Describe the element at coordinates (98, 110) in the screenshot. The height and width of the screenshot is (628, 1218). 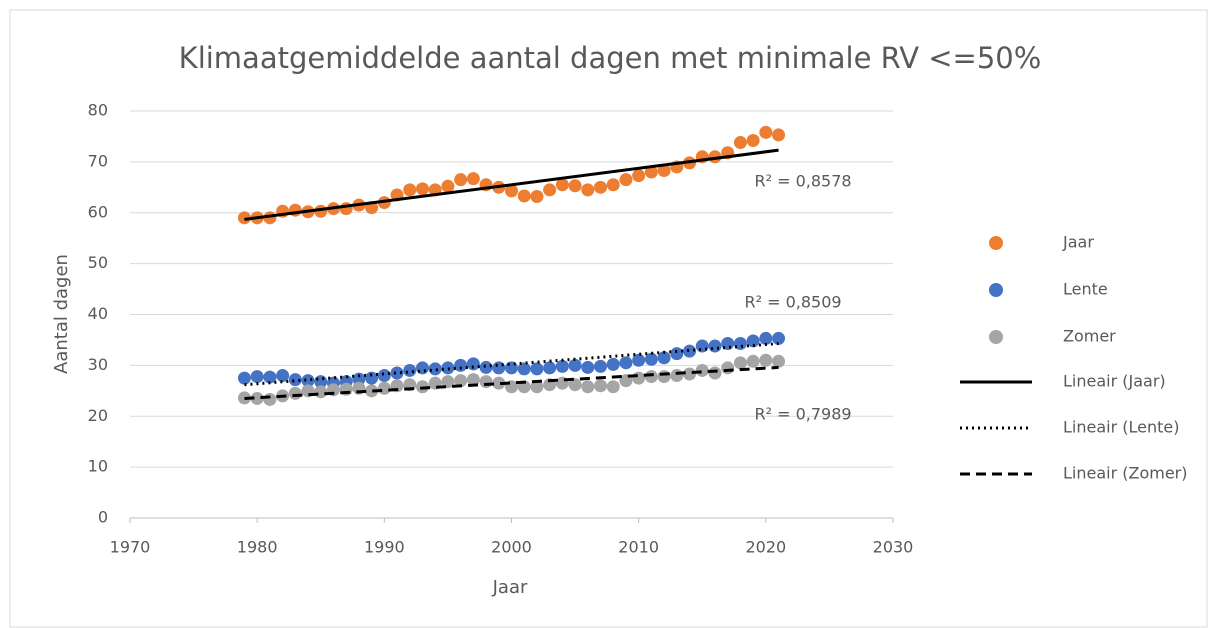
I see `y-tick-label: 80` at that location.